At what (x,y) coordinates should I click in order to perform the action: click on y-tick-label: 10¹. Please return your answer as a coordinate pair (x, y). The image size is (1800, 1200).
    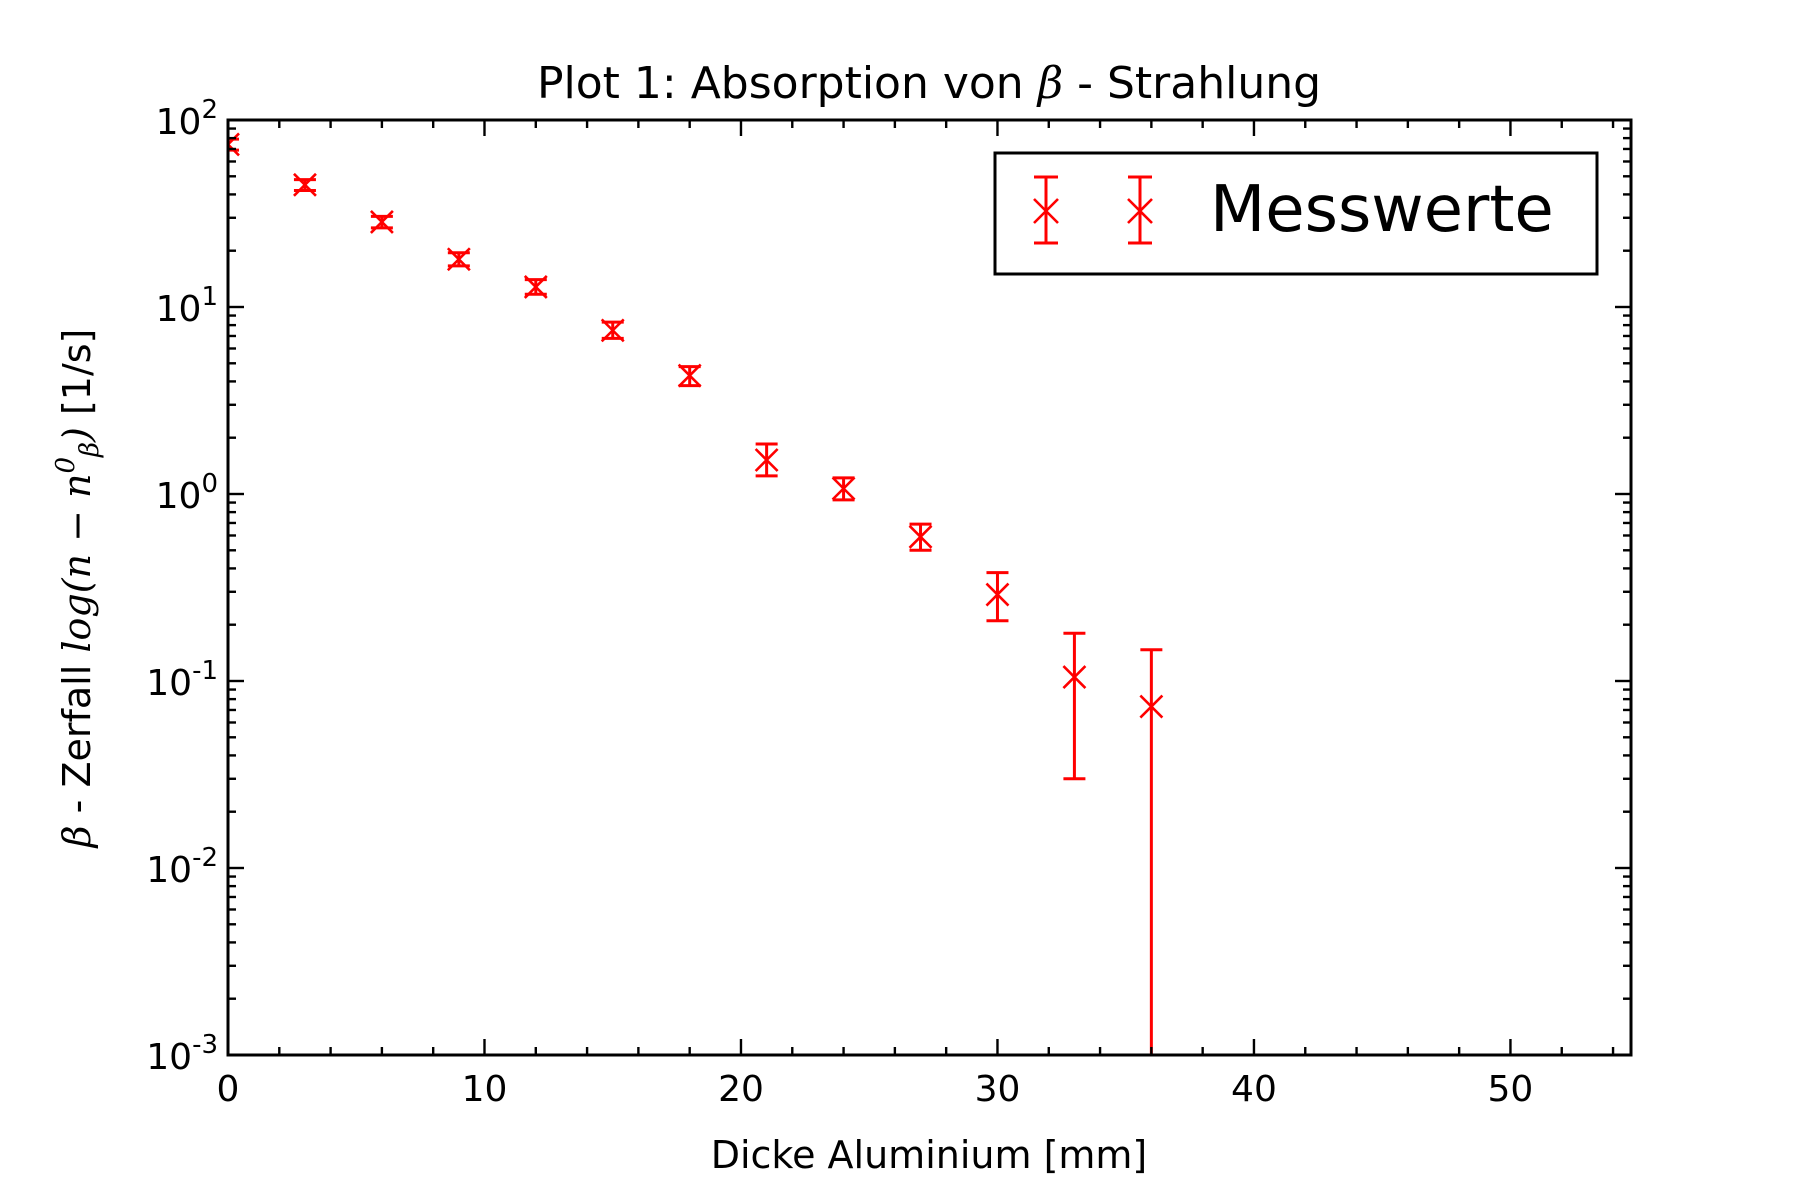
    Looking at the image, I should click on (187, 306).